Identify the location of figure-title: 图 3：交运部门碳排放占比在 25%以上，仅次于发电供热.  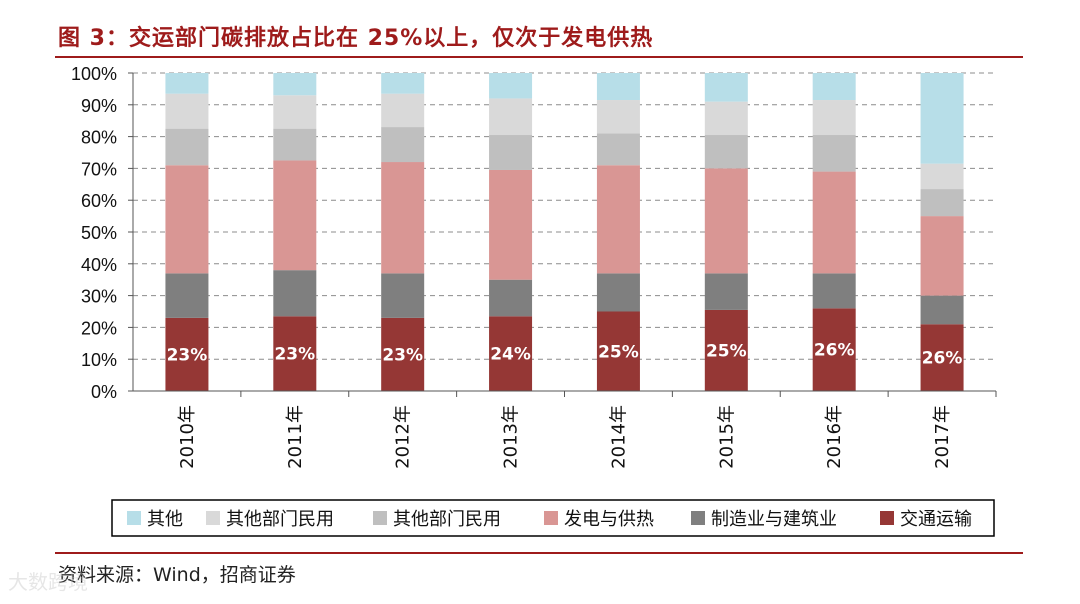
(356, 38).